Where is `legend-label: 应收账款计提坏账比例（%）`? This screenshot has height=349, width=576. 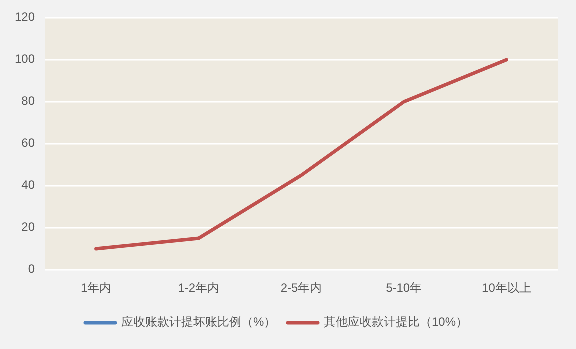 legend-label: 应收账款计提坏账比例（%） is located at coordinates (199, 322).